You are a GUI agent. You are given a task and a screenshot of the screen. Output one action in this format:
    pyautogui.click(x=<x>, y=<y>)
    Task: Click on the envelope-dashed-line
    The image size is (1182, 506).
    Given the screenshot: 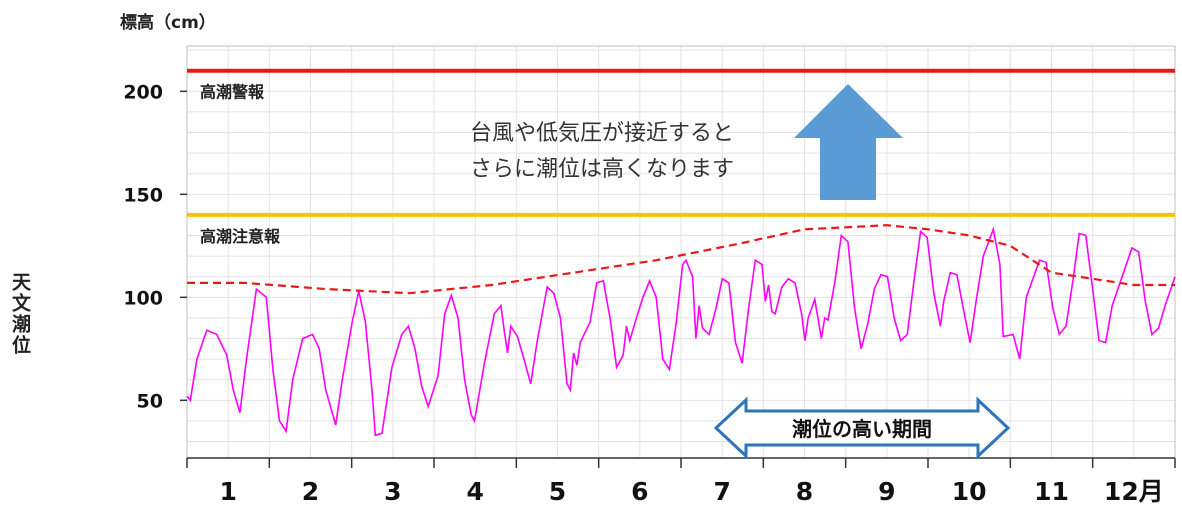 What is the action you would take?
    pyautogui.click(x=681, y=259)
    